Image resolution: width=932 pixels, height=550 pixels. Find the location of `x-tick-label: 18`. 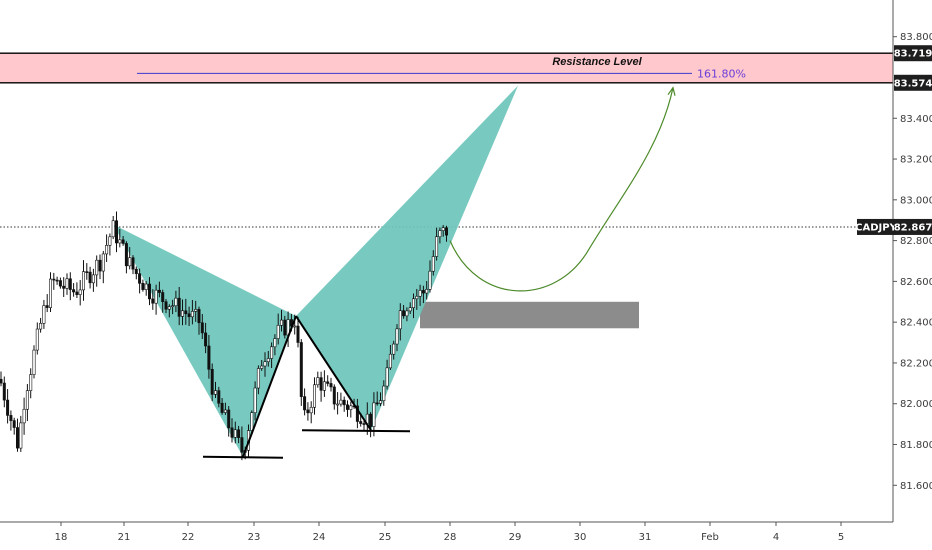

x-tick-label: 18 is located at coordinates (61, 537).